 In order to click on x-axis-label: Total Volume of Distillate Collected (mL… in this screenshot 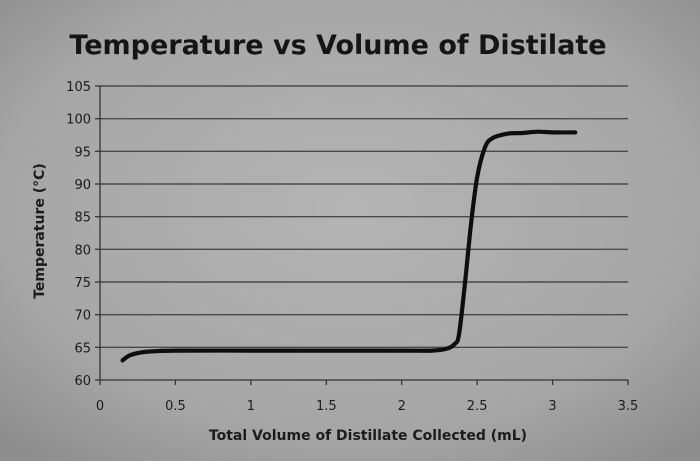, I will do `click(368, 436)`.